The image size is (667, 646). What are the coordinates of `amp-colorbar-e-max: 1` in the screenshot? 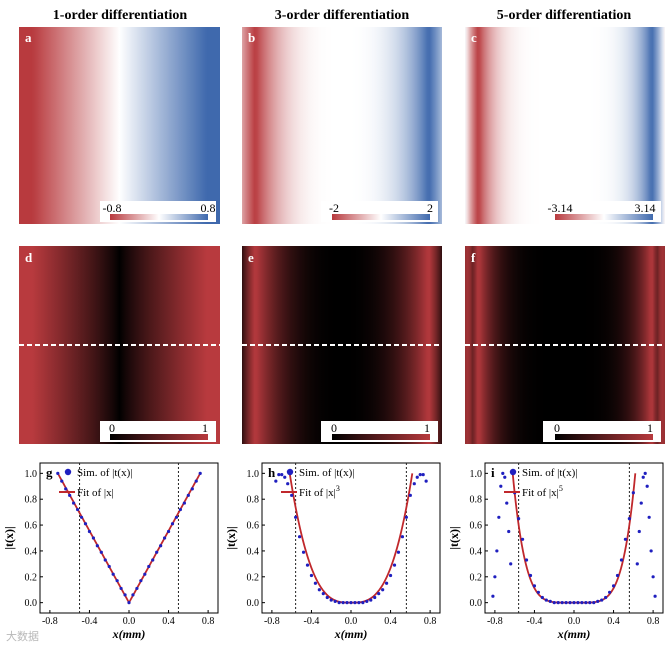 It's located at (427, 428).